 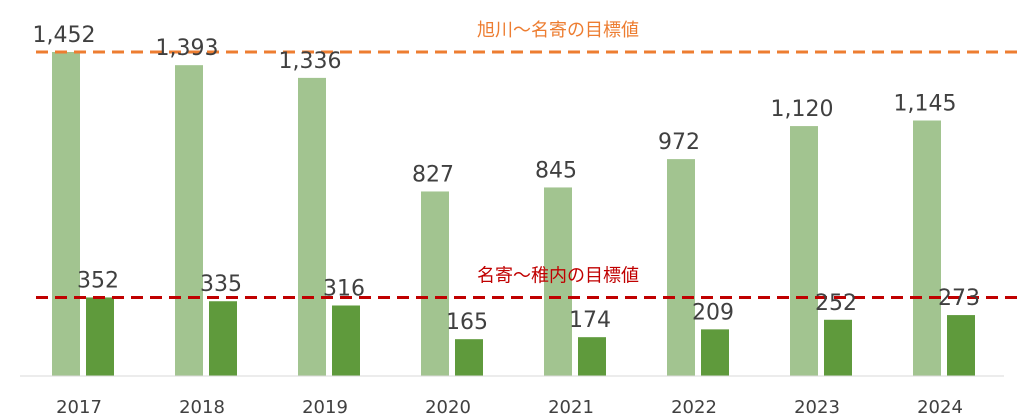 I want to click on x-tick-2020: 2020, so click(x=448, y=407).